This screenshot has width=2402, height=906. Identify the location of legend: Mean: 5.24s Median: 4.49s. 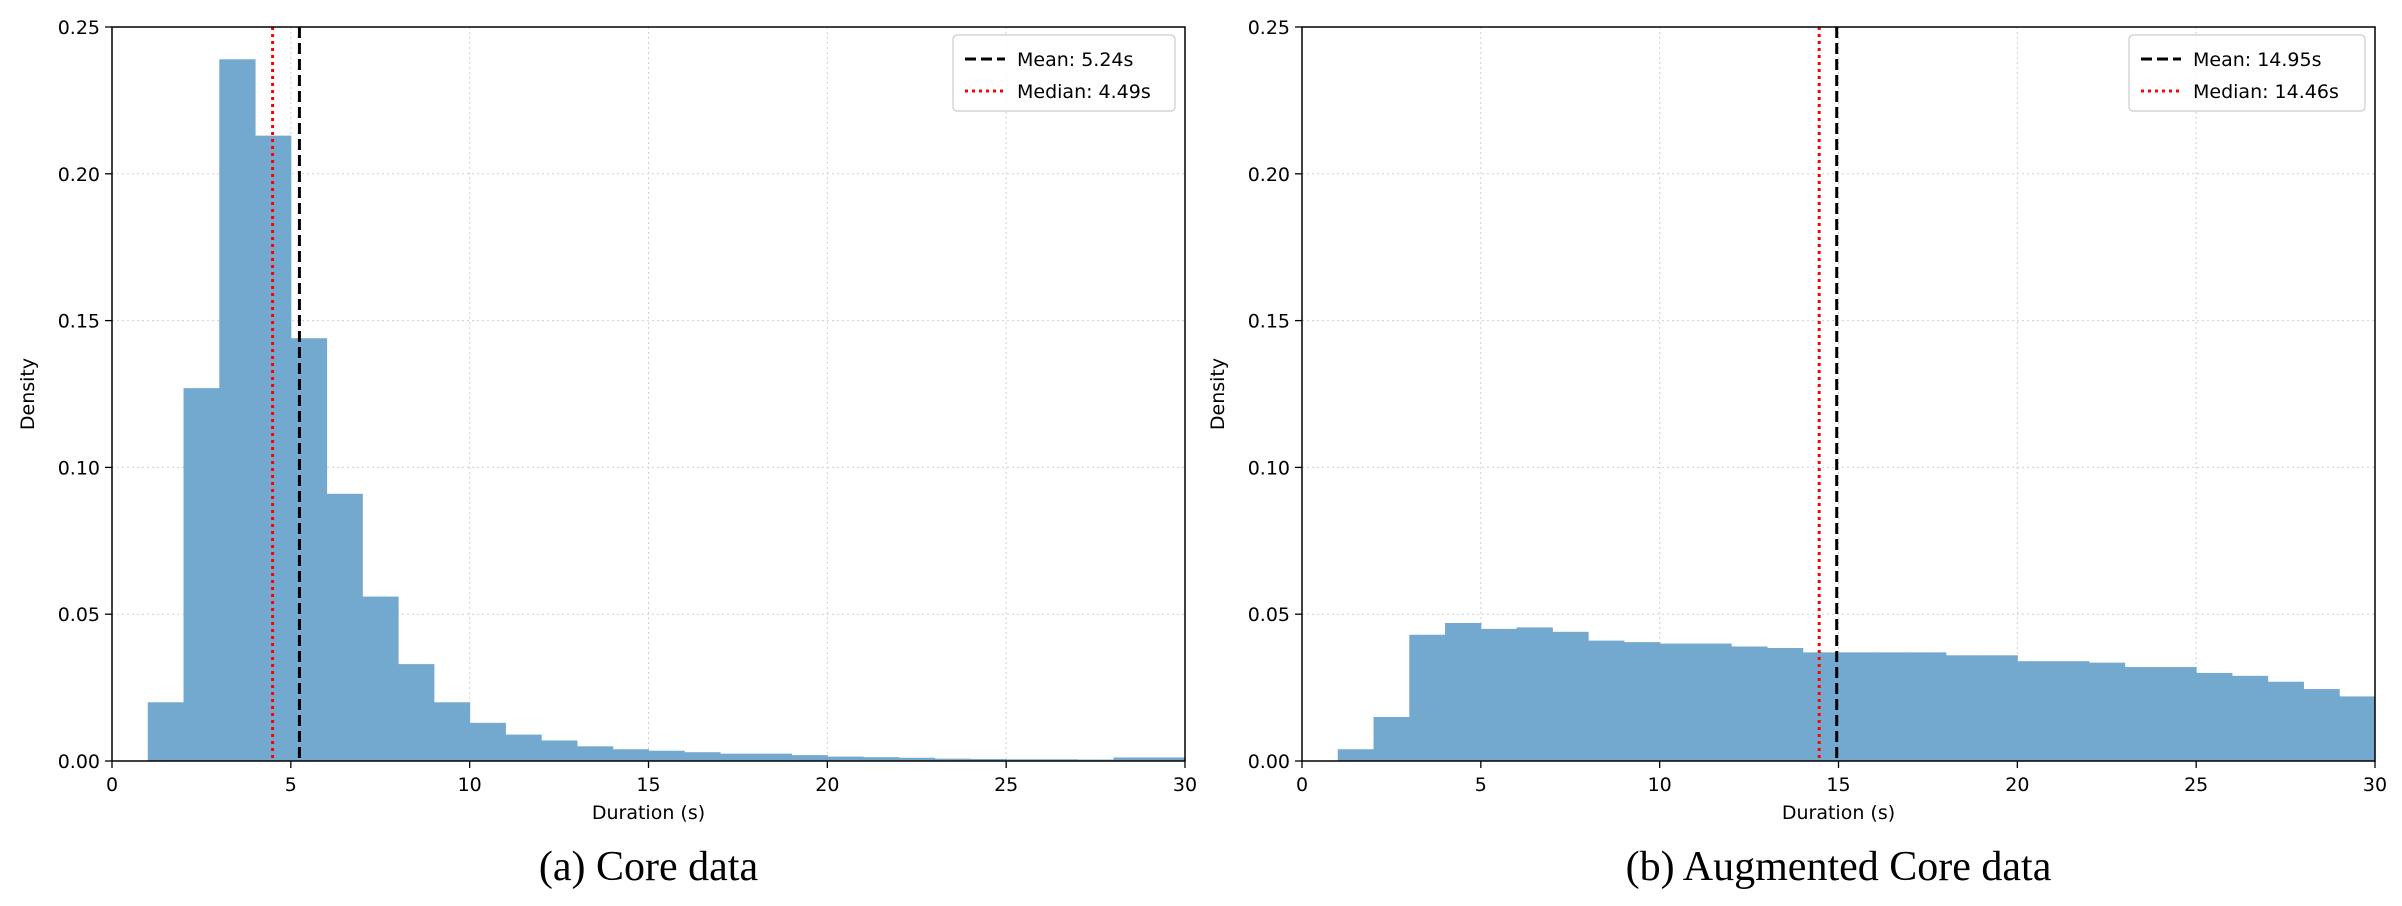
(1064, 73).